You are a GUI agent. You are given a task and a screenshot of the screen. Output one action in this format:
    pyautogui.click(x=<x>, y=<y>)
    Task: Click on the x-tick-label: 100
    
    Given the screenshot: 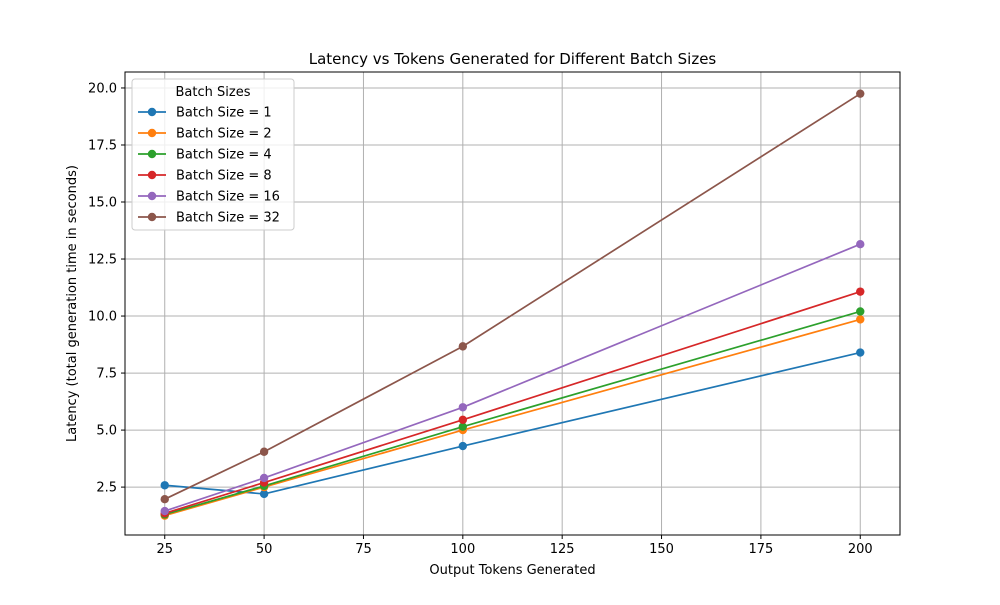 What is the action you would take?
    pyautogui.click(x=462, y=549)
    